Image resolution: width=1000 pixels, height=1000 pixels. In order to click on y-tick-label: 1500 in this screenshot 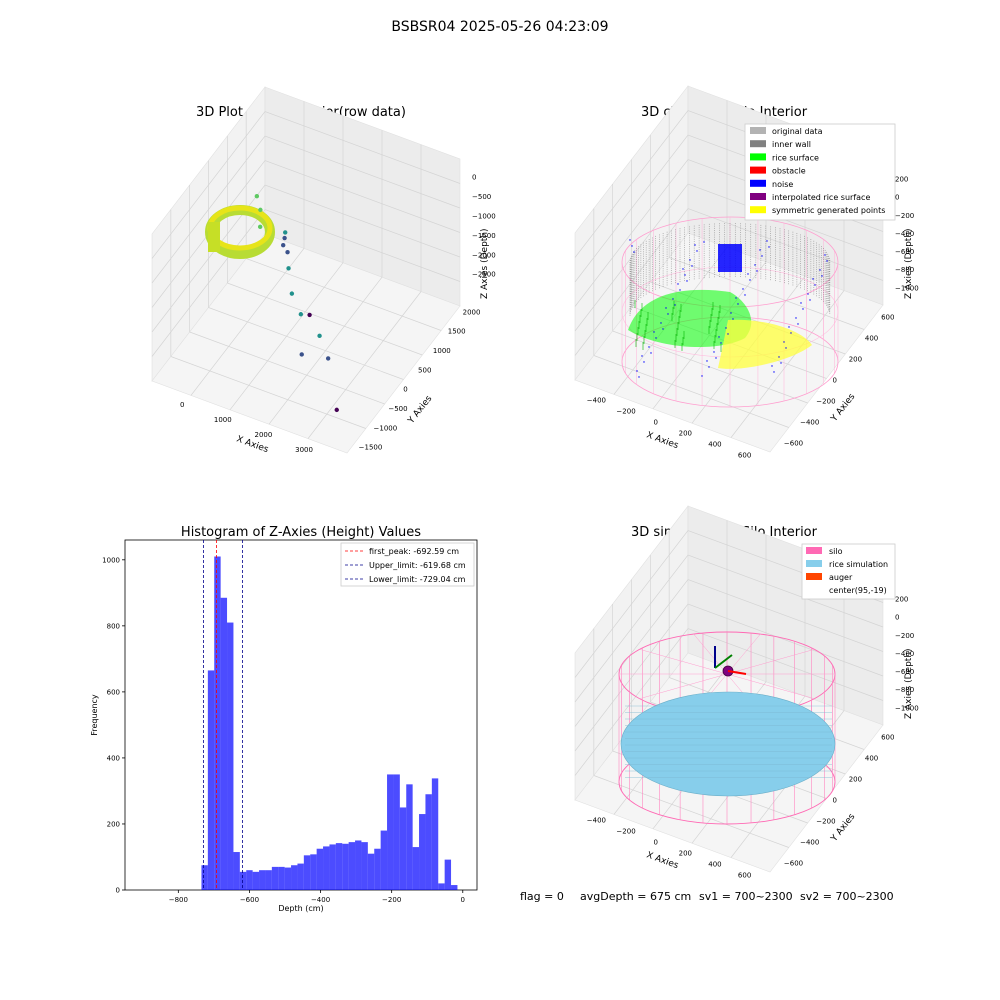, I will do `click(457, 332)`.